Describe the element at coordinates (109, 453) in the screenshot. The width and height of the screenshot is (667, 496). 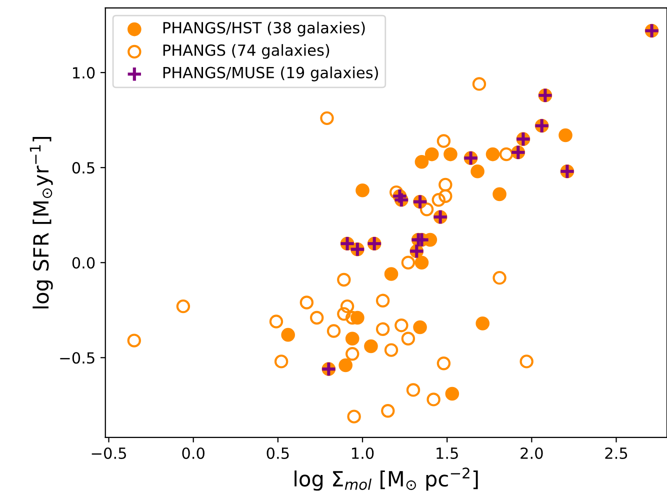
I see `x-tick-label: −0.5` at that location.